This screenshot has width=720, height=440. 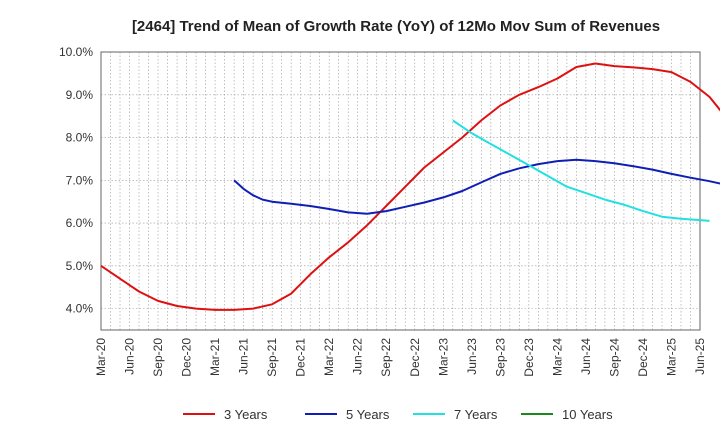 I want to click on x-tick-label: Jun-21, so click(x=244, y=356).